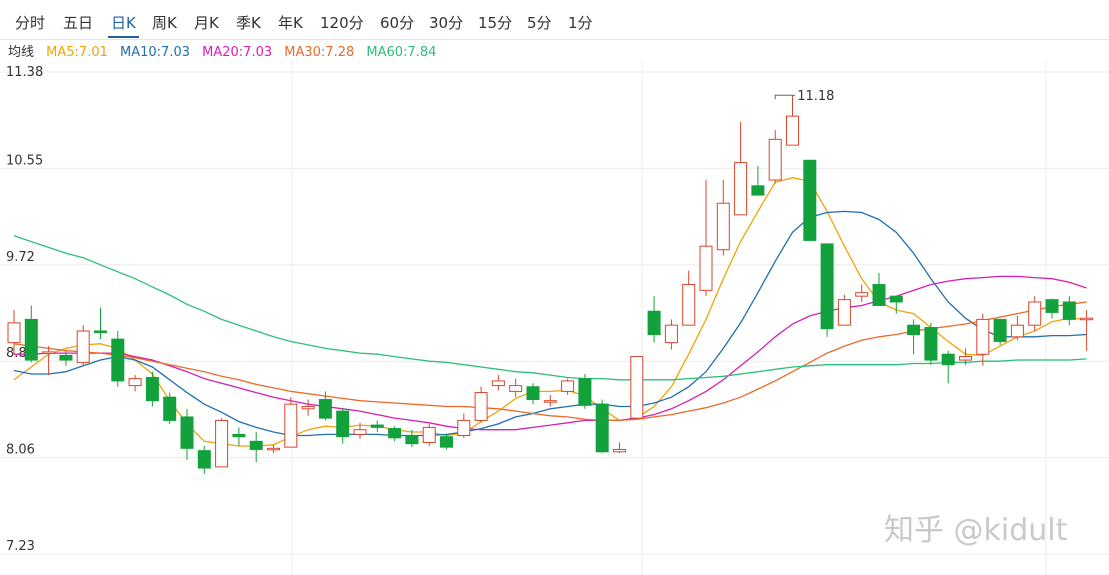 The width and height of the screenshot is (1109, 575). What do you see at coordinates (77, 52) in the screenshot?
I see `ma5-legend: MA5:7.01` at bounding box center [77, 52].